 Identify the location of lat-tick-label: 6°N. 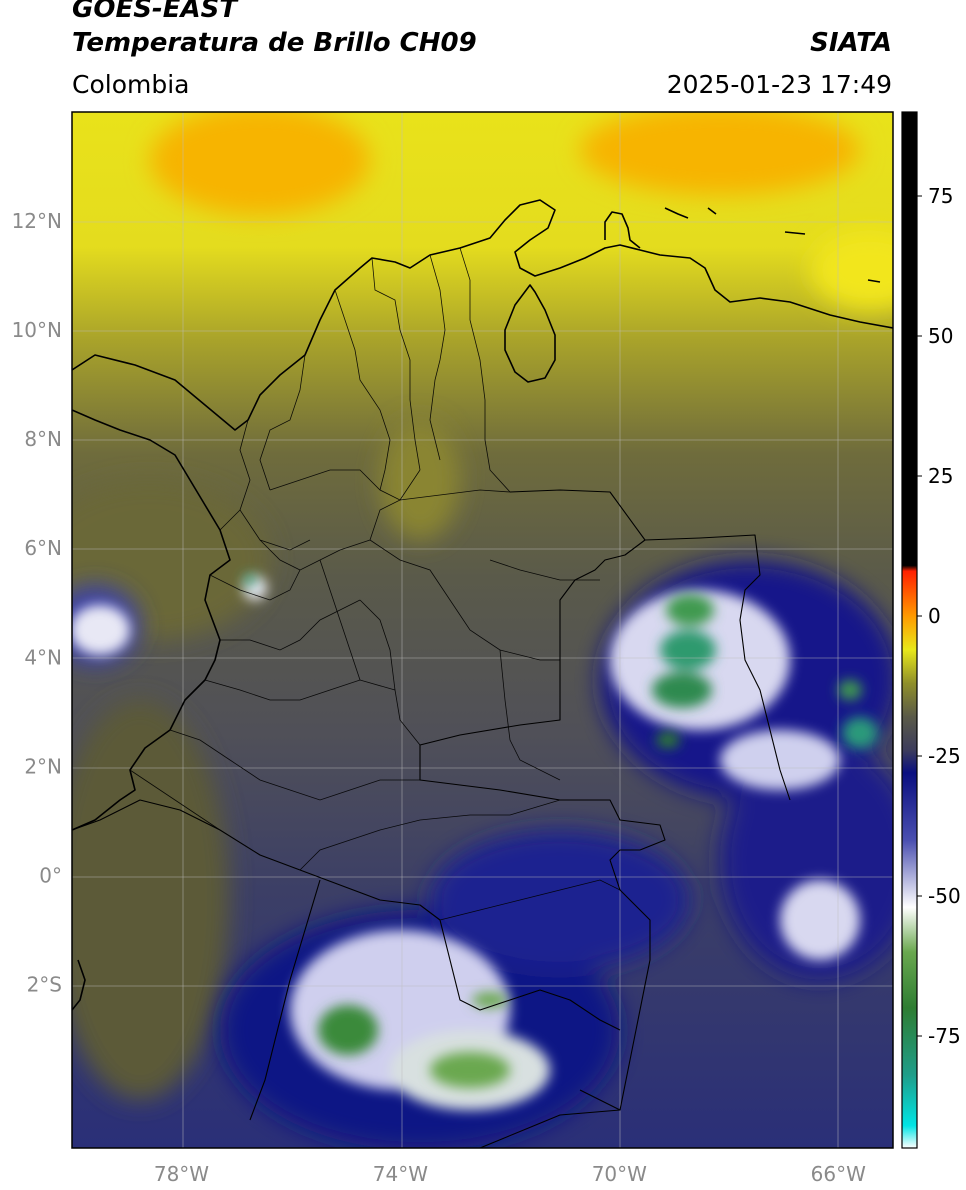
(43, 548).